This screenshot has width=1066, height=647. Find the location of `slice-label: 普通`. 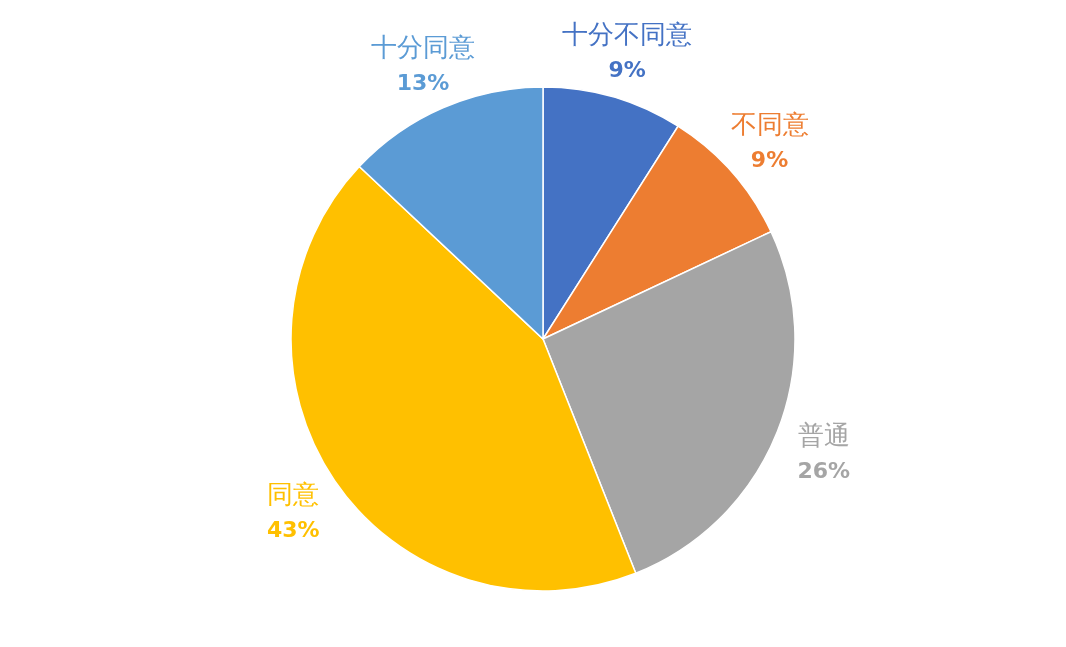

slice-label: 普通 is located at coordinates (823, 435).